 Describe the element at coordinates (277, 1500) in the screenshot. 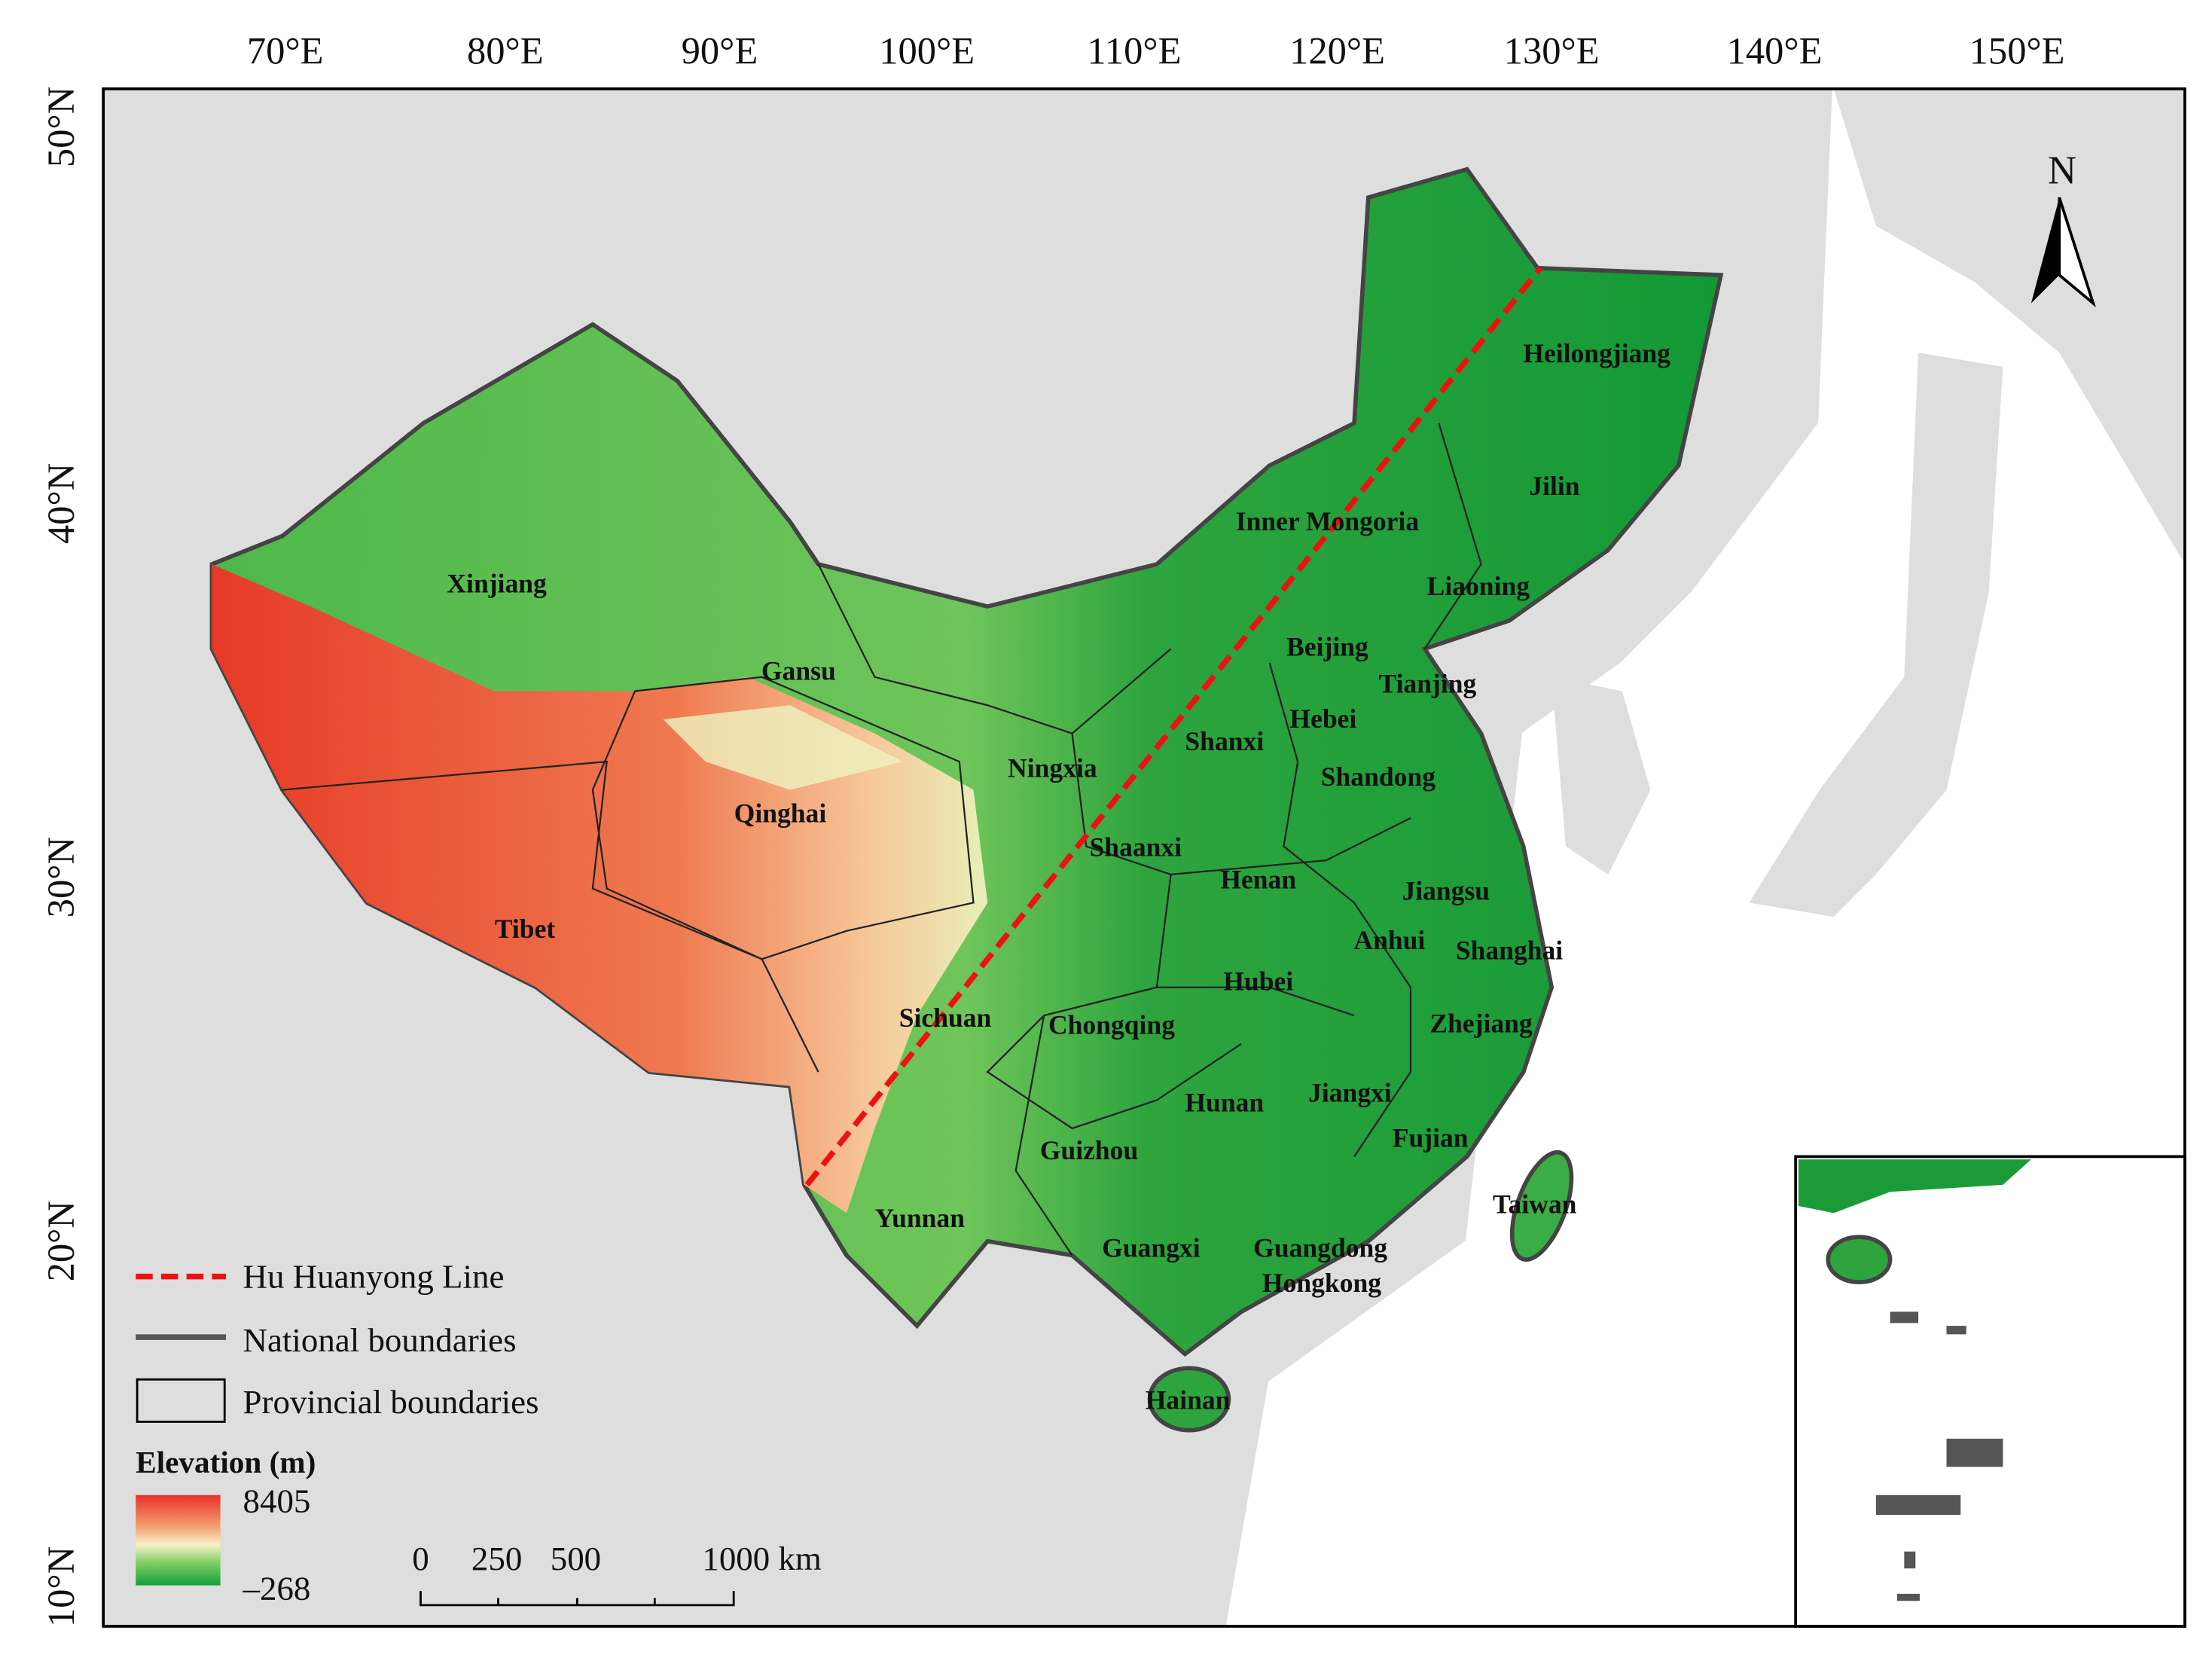

I see `elevation-max: 8405` at that location.